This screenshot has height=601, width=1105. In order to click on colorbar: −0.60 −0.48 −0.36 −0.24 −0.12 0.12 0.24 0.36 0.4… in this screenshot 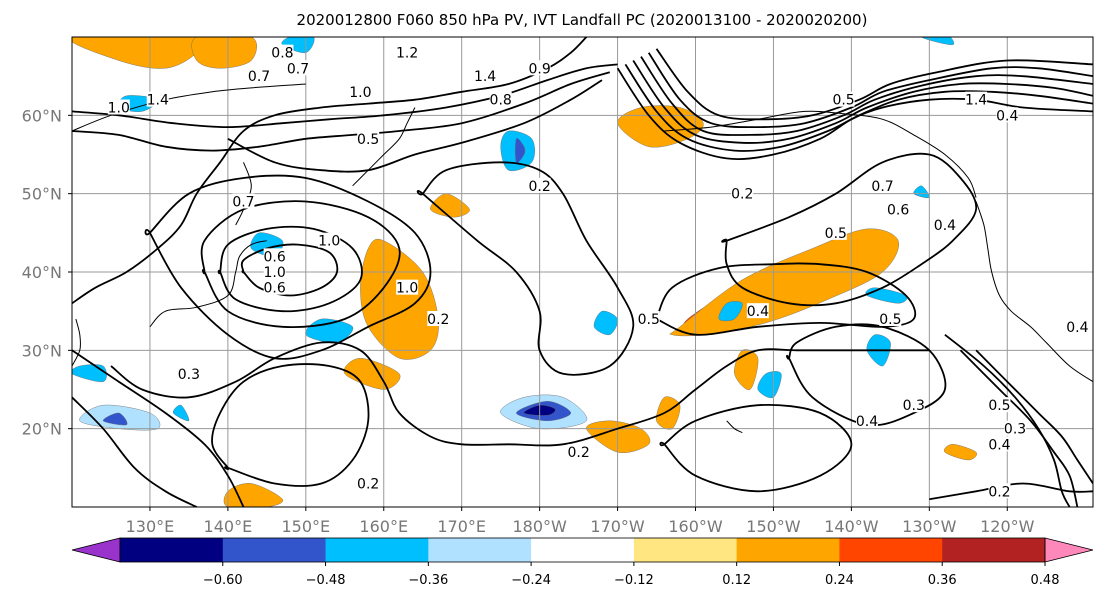, I will do `click(582, 562)`.